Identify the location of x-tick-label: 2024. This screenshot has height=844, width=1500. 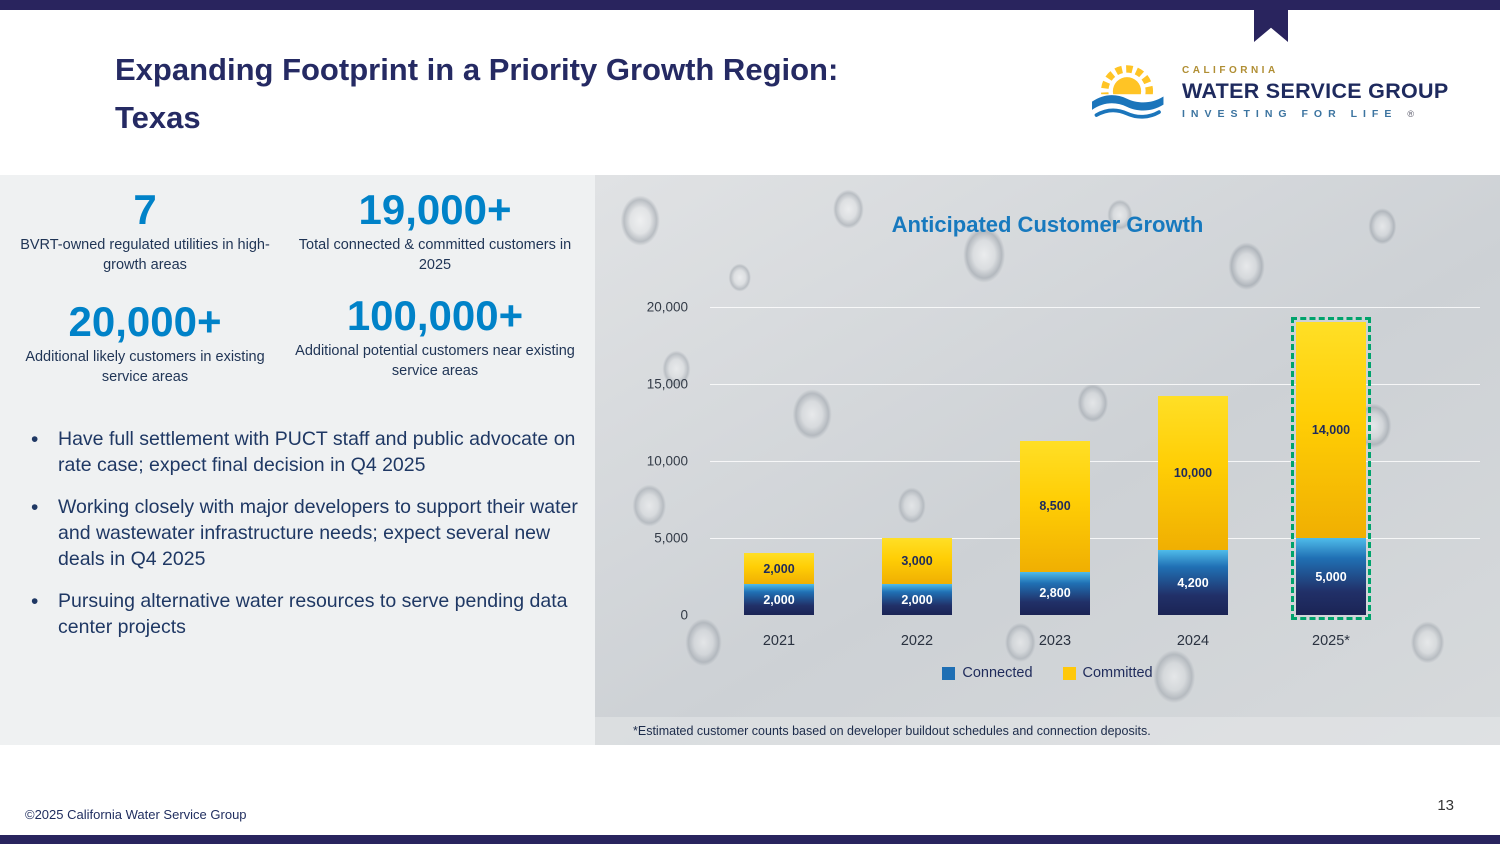
(1193, 641).